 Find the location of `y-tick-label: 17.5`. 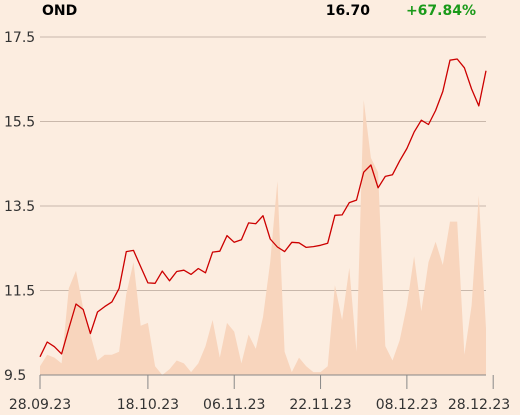

y-tick-label: 17.5 is located at coordinates (19, 38).